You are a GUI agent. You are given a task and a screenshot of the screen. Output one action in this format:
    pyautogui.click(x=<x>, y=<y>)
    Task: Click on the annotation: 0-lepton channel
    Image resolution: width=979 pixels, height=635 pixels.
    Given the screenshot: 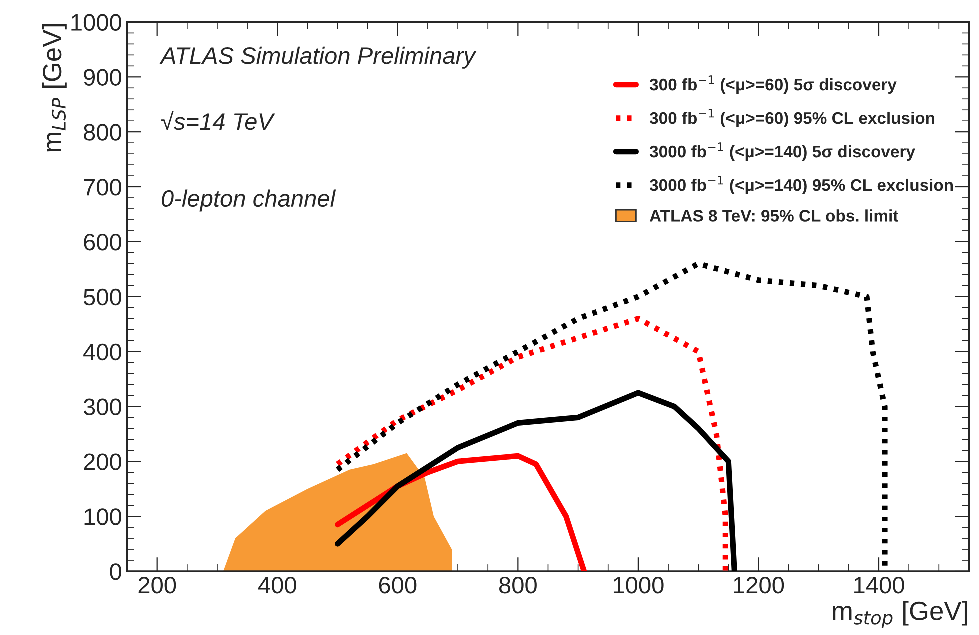 What is the action you would take?
    pyautogui.click(x=249, y=201)
    